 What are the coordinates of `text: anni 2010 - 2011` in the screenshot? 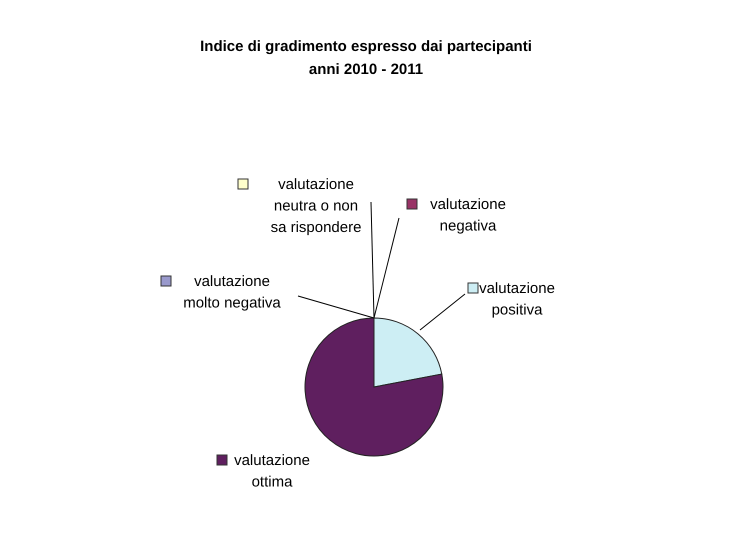 It's located at (366, 69).